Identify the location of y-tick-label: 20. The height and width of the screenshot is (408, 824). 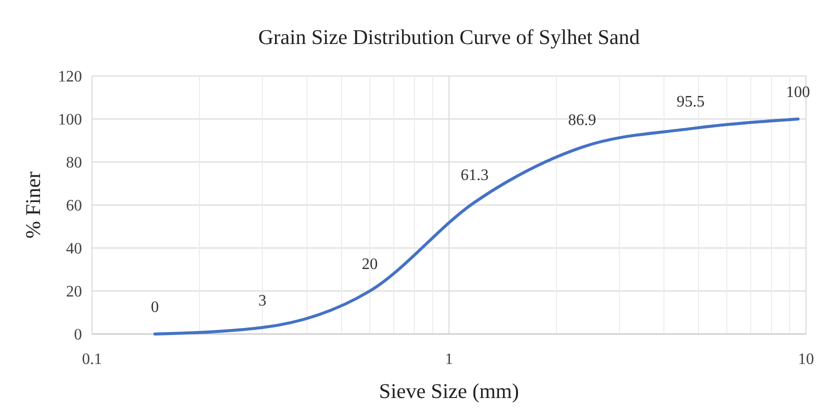
(74, 292).